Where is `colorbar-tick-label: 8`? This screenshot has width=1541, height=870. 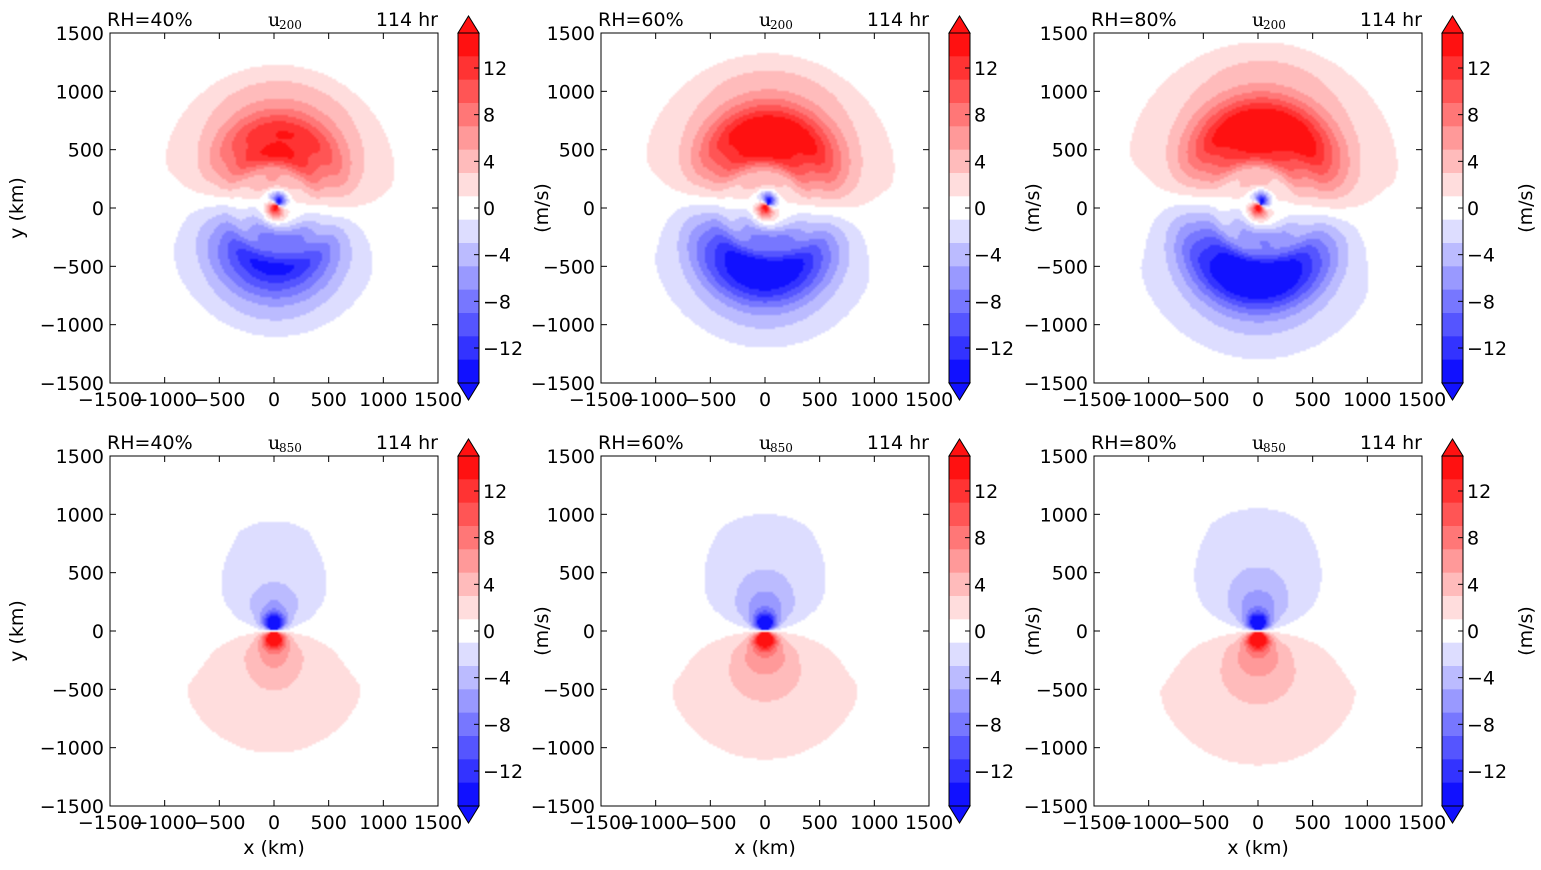
colorbar-tick-label: 8 is located at coordinates (1473, 539).